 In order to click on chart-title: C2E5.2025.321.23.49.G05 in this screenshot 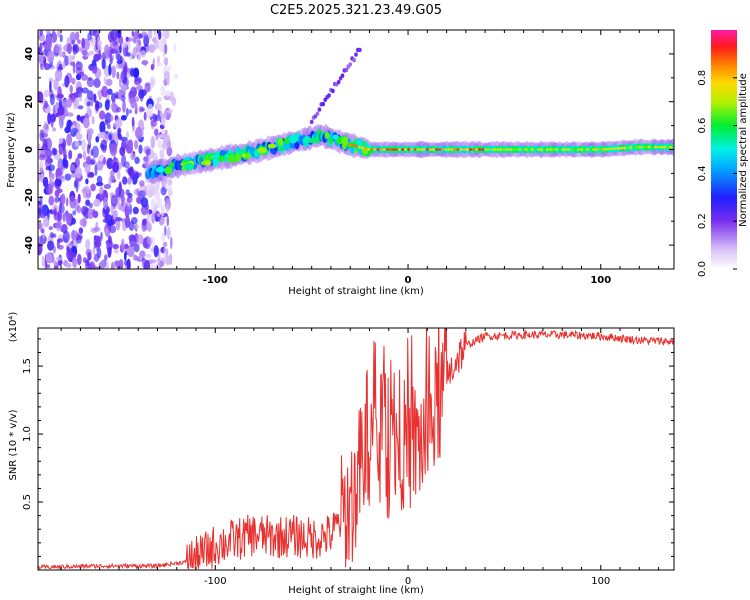, I will do `click(356, 10)`.